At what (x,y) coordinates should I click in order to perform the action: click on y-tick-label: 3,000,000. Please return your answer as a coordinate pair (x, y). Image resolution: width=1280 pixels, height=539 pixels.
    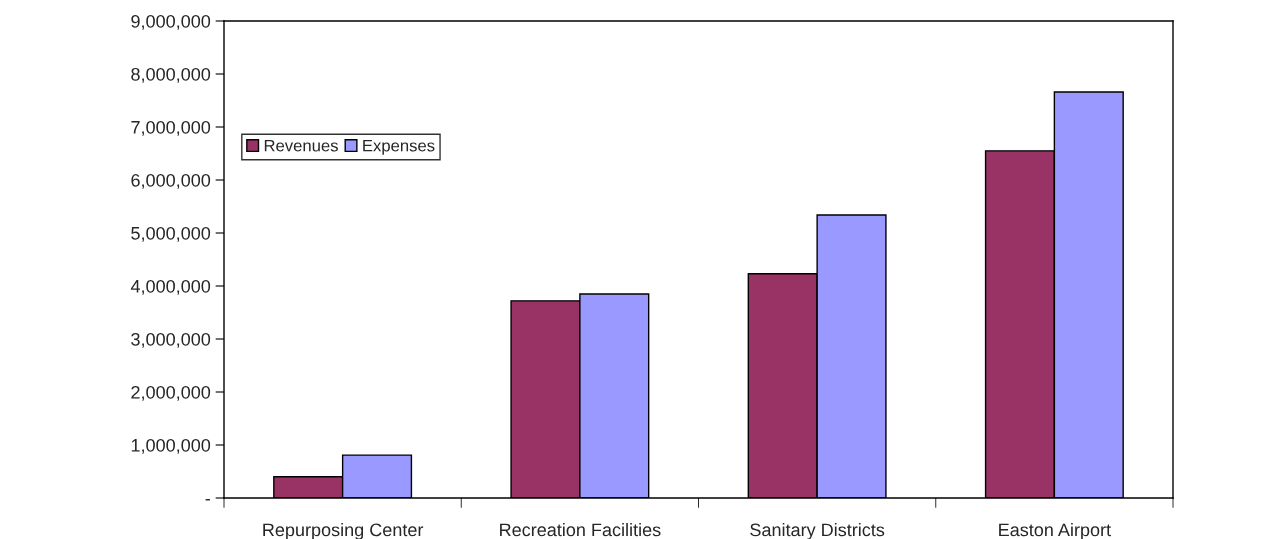
    Looking at the image, I should click on (171, 340).